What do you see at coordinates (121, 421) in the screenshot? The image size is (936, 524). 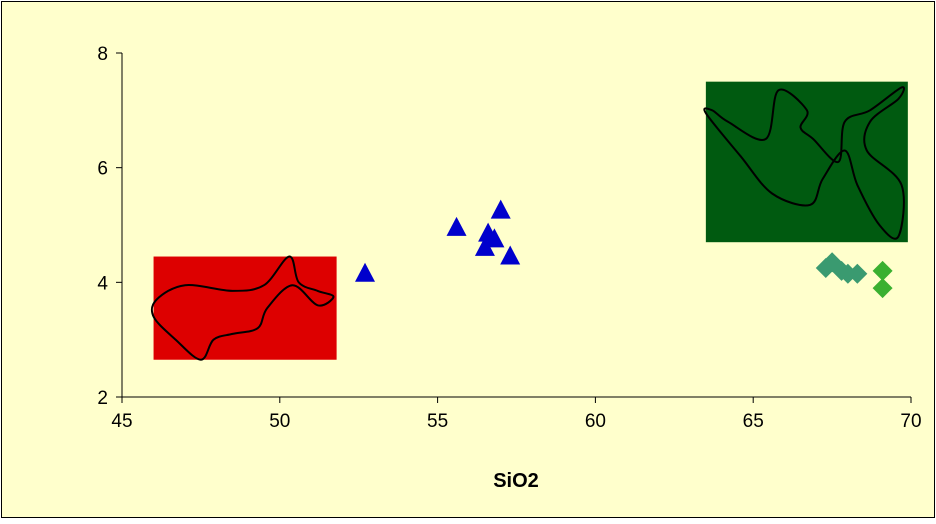 I see `x-tick-label: 45` at bounding box center [121, 421].